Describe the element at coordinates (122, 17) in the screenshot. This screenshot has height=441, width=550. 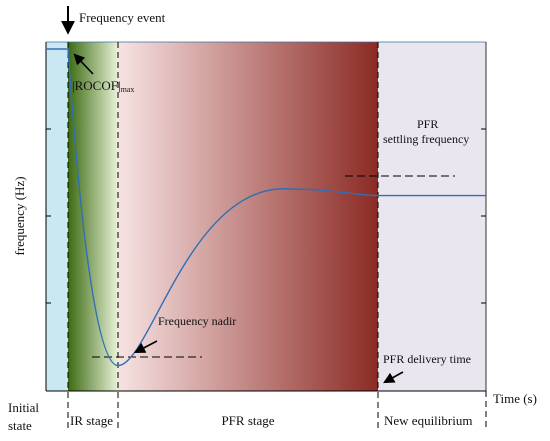
I see `frequency-event-label: Frequency event` at that location.